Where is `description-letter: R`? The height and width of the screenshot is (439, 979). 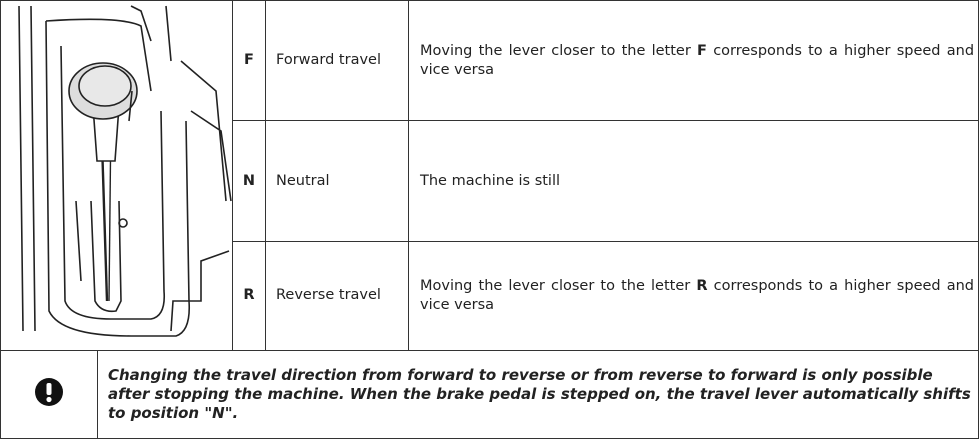 description-letter: R is located at coordinates (702, 285).